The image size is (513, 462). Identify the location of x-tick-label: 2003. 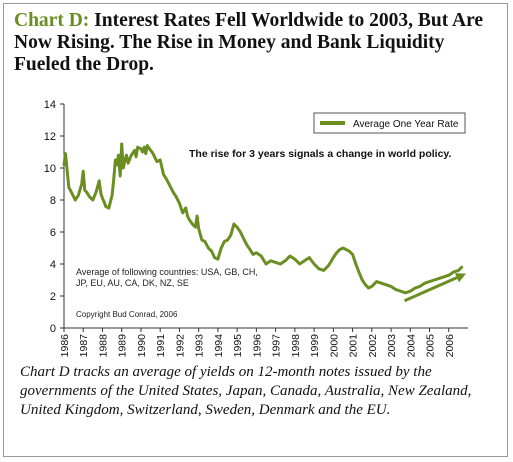
(392, 346).